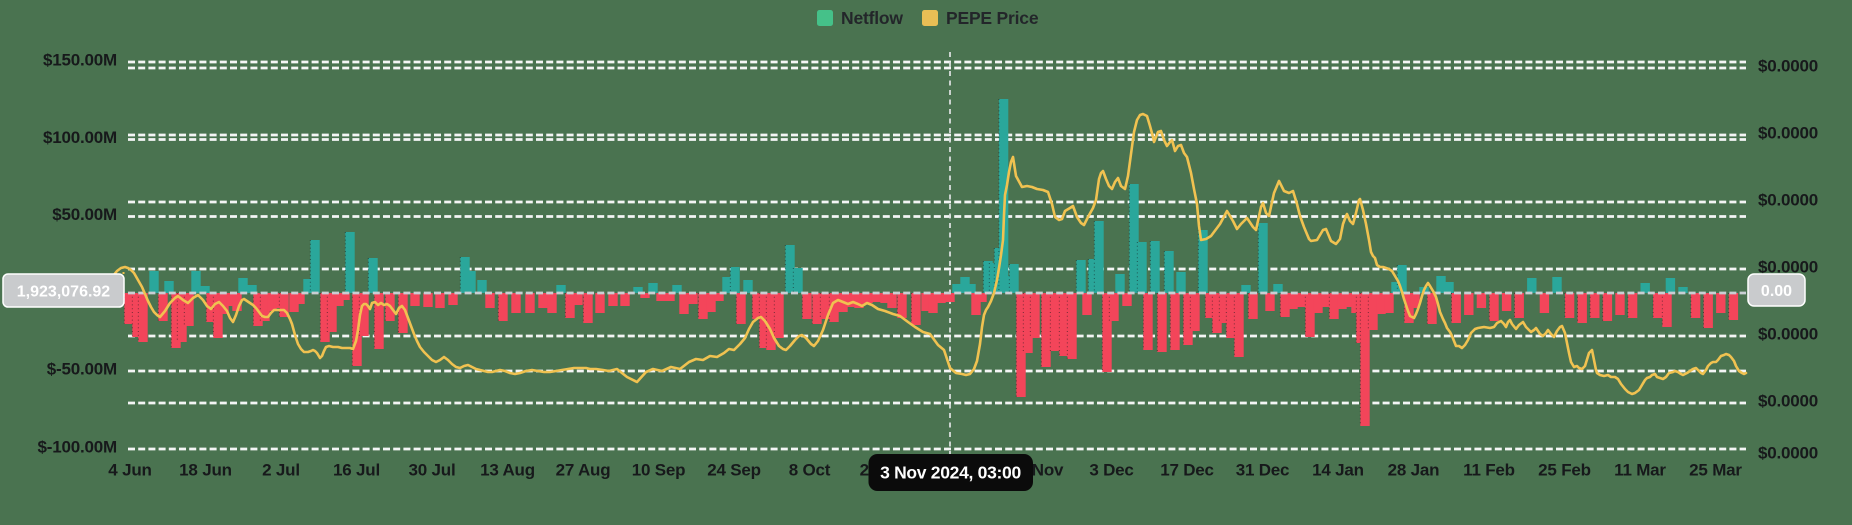 This screenshot has height=525, width=1852. I want to click on svg-text: 30 Jul, so click(432, 470).